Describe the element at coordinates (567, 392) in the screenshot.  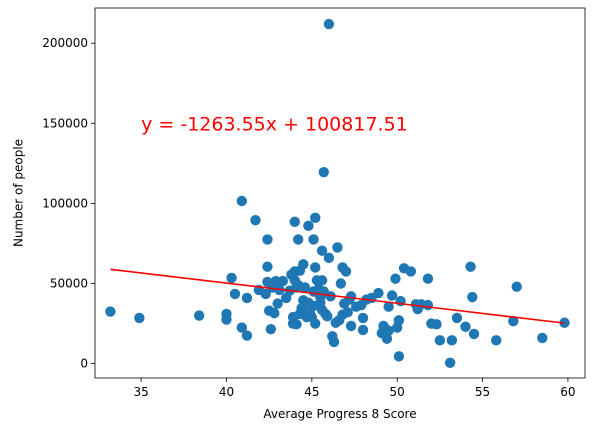
I see `x-tick-label: 60` at that location.